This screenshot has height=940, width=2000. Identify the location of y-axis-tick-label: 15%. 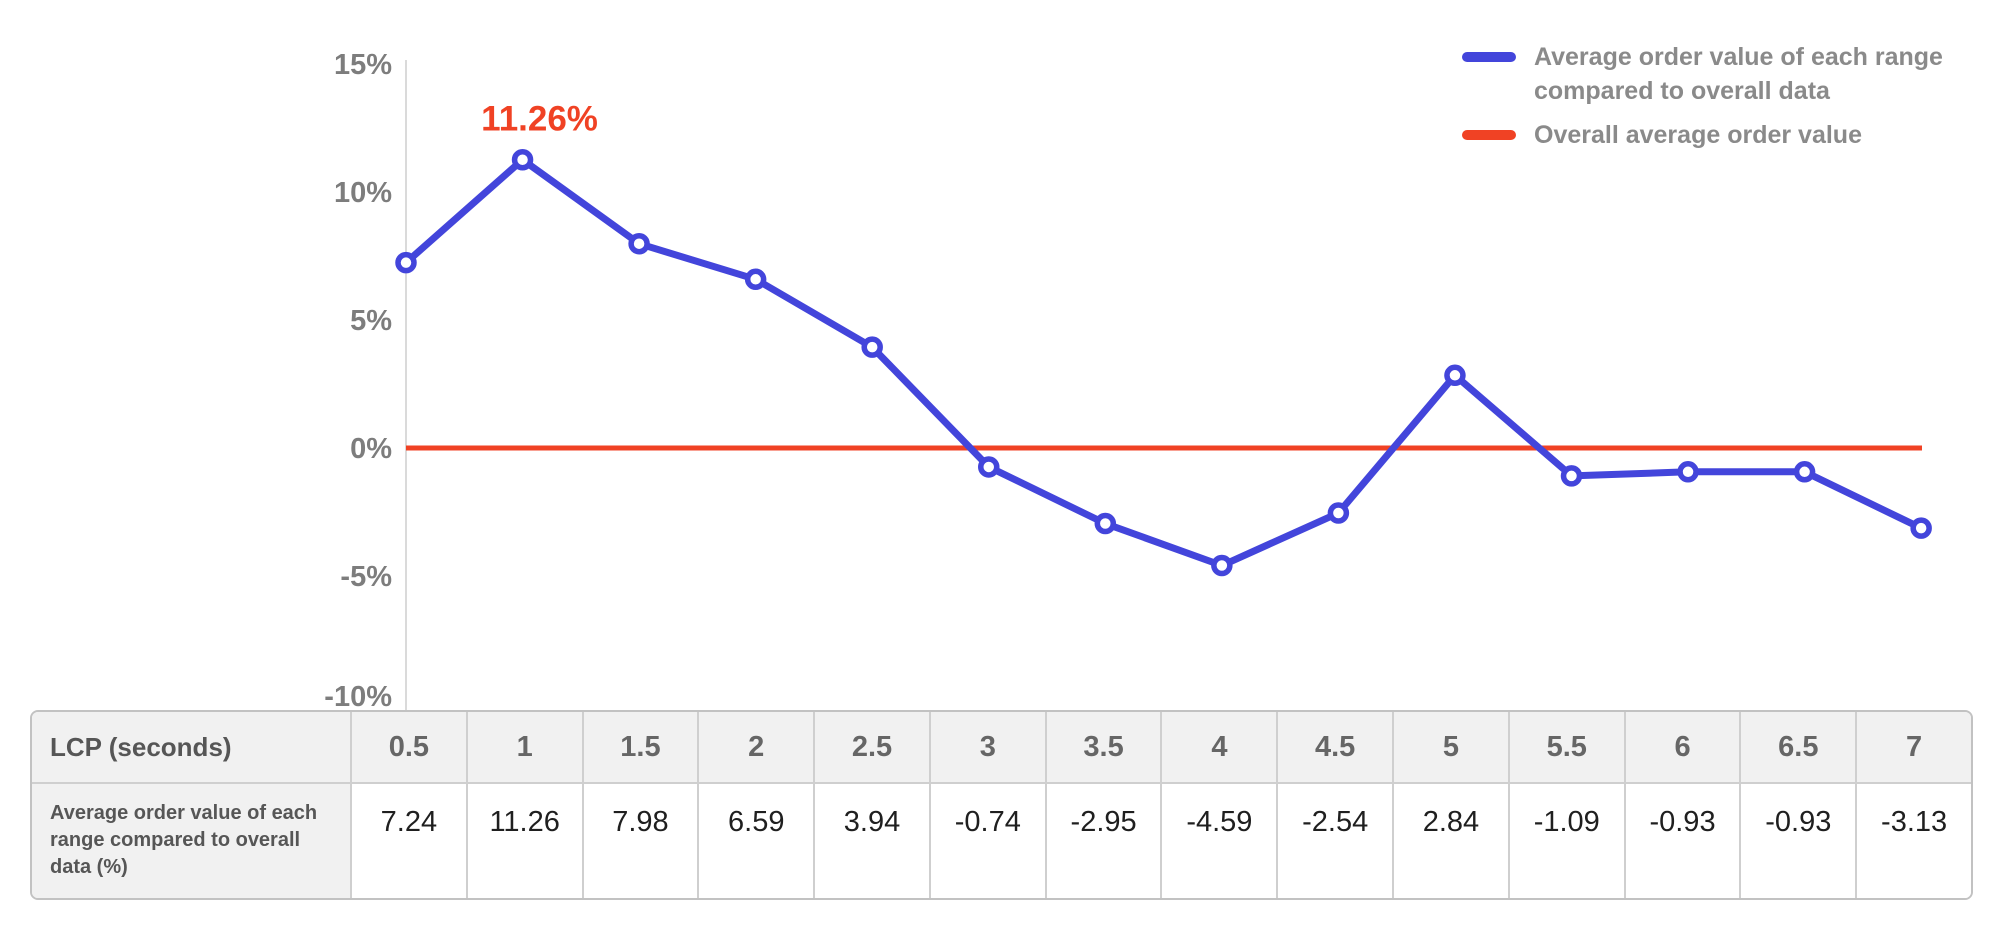
(363, 65).